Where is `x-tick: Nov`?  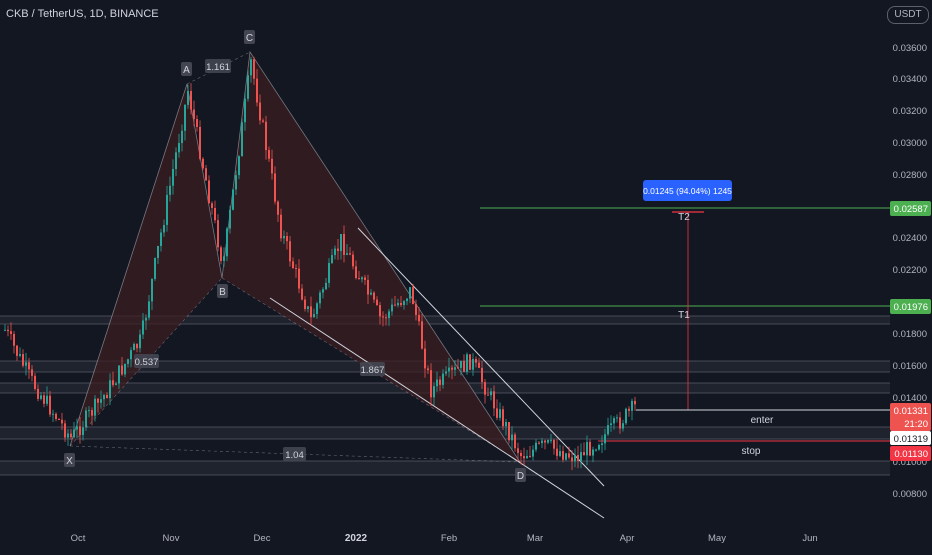 x-tick: Nov is located at coordinates (171, 538).